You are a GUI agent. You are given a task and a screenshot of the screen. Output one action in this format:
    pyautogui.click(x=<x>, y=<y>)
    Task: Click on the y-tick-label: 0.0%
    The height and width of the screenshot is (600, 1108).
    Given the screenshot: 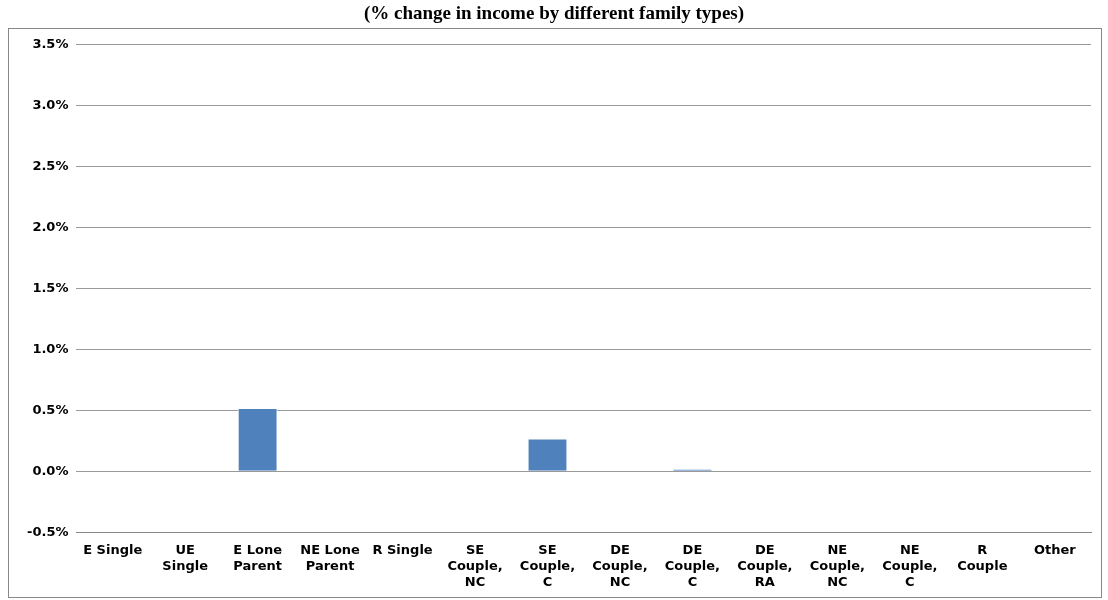 What is the action you would take?
    pyautogui.click(x=50, y=470)
    